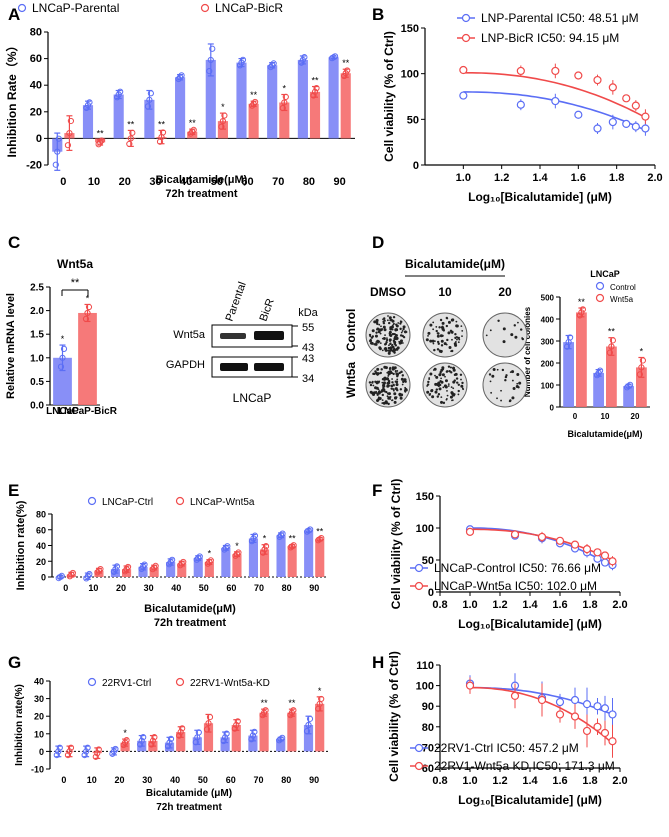 This screenshot has height=837, width=669. What do you see at coordinates (231, 588) in the screenshot?
I see `x-tick-label: 60` at bounding box center [231, 588].